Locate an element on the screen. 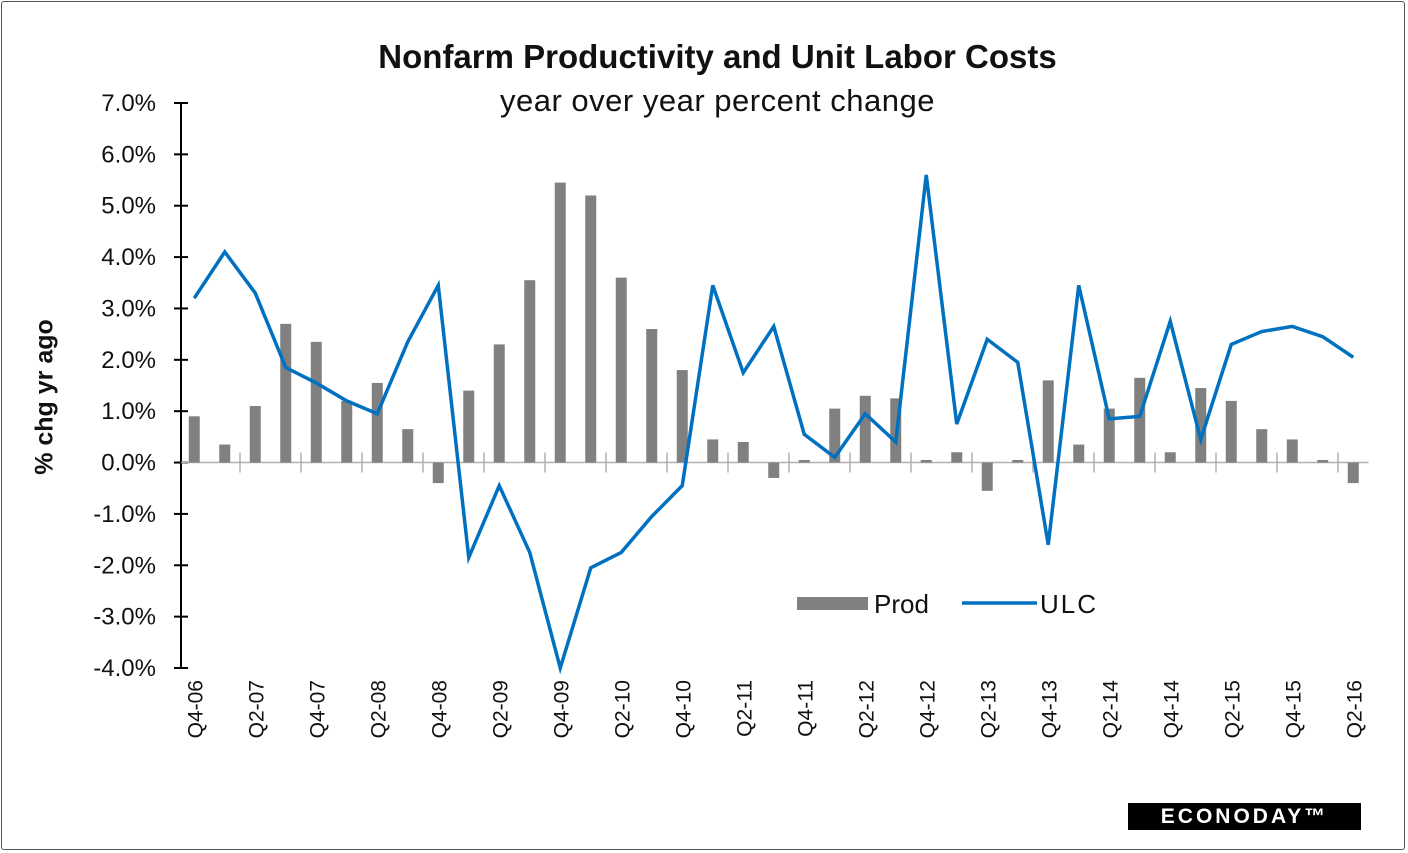 Image resolution: width=1408 pixels, height=853 pixels. x-tick-label: Q4-10 is located at coordinates (683, 709).